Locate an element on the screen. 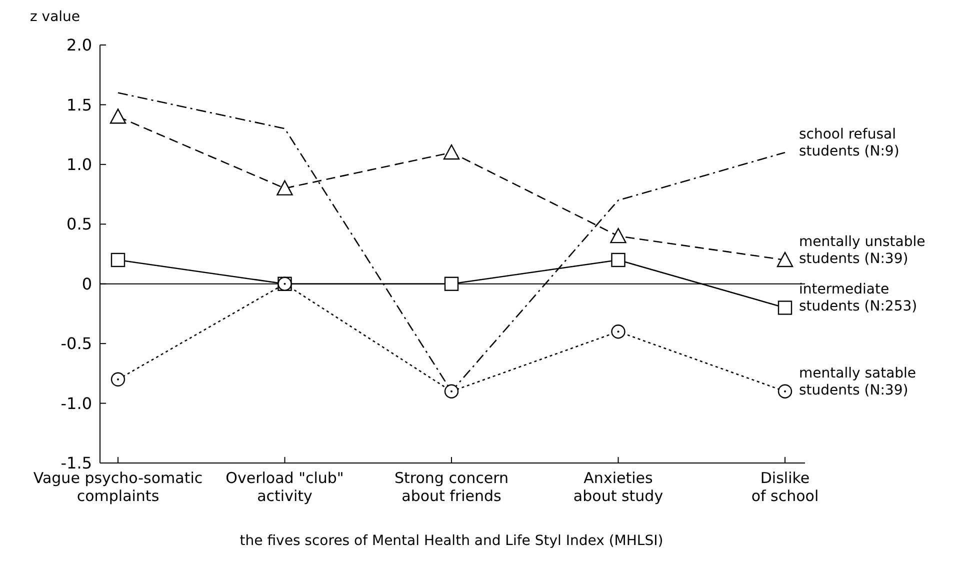 The width and height of the screenshot is (973, 562). x-tick-label: Anxieties about study is located at coordinates (618, 487).